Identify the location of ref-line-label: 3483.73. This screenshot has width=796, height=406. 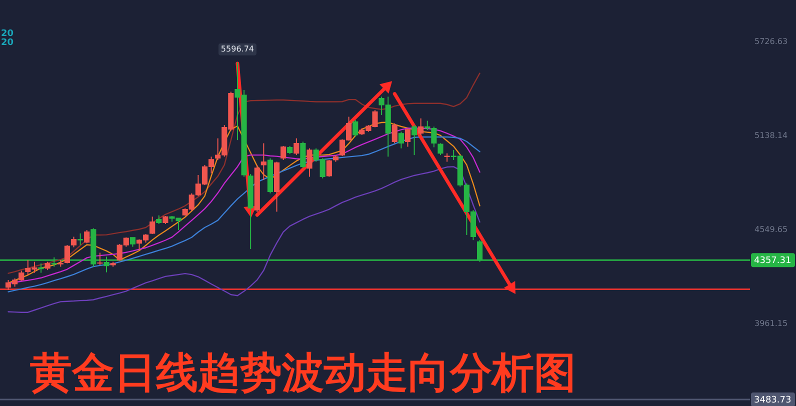
(773, 401).